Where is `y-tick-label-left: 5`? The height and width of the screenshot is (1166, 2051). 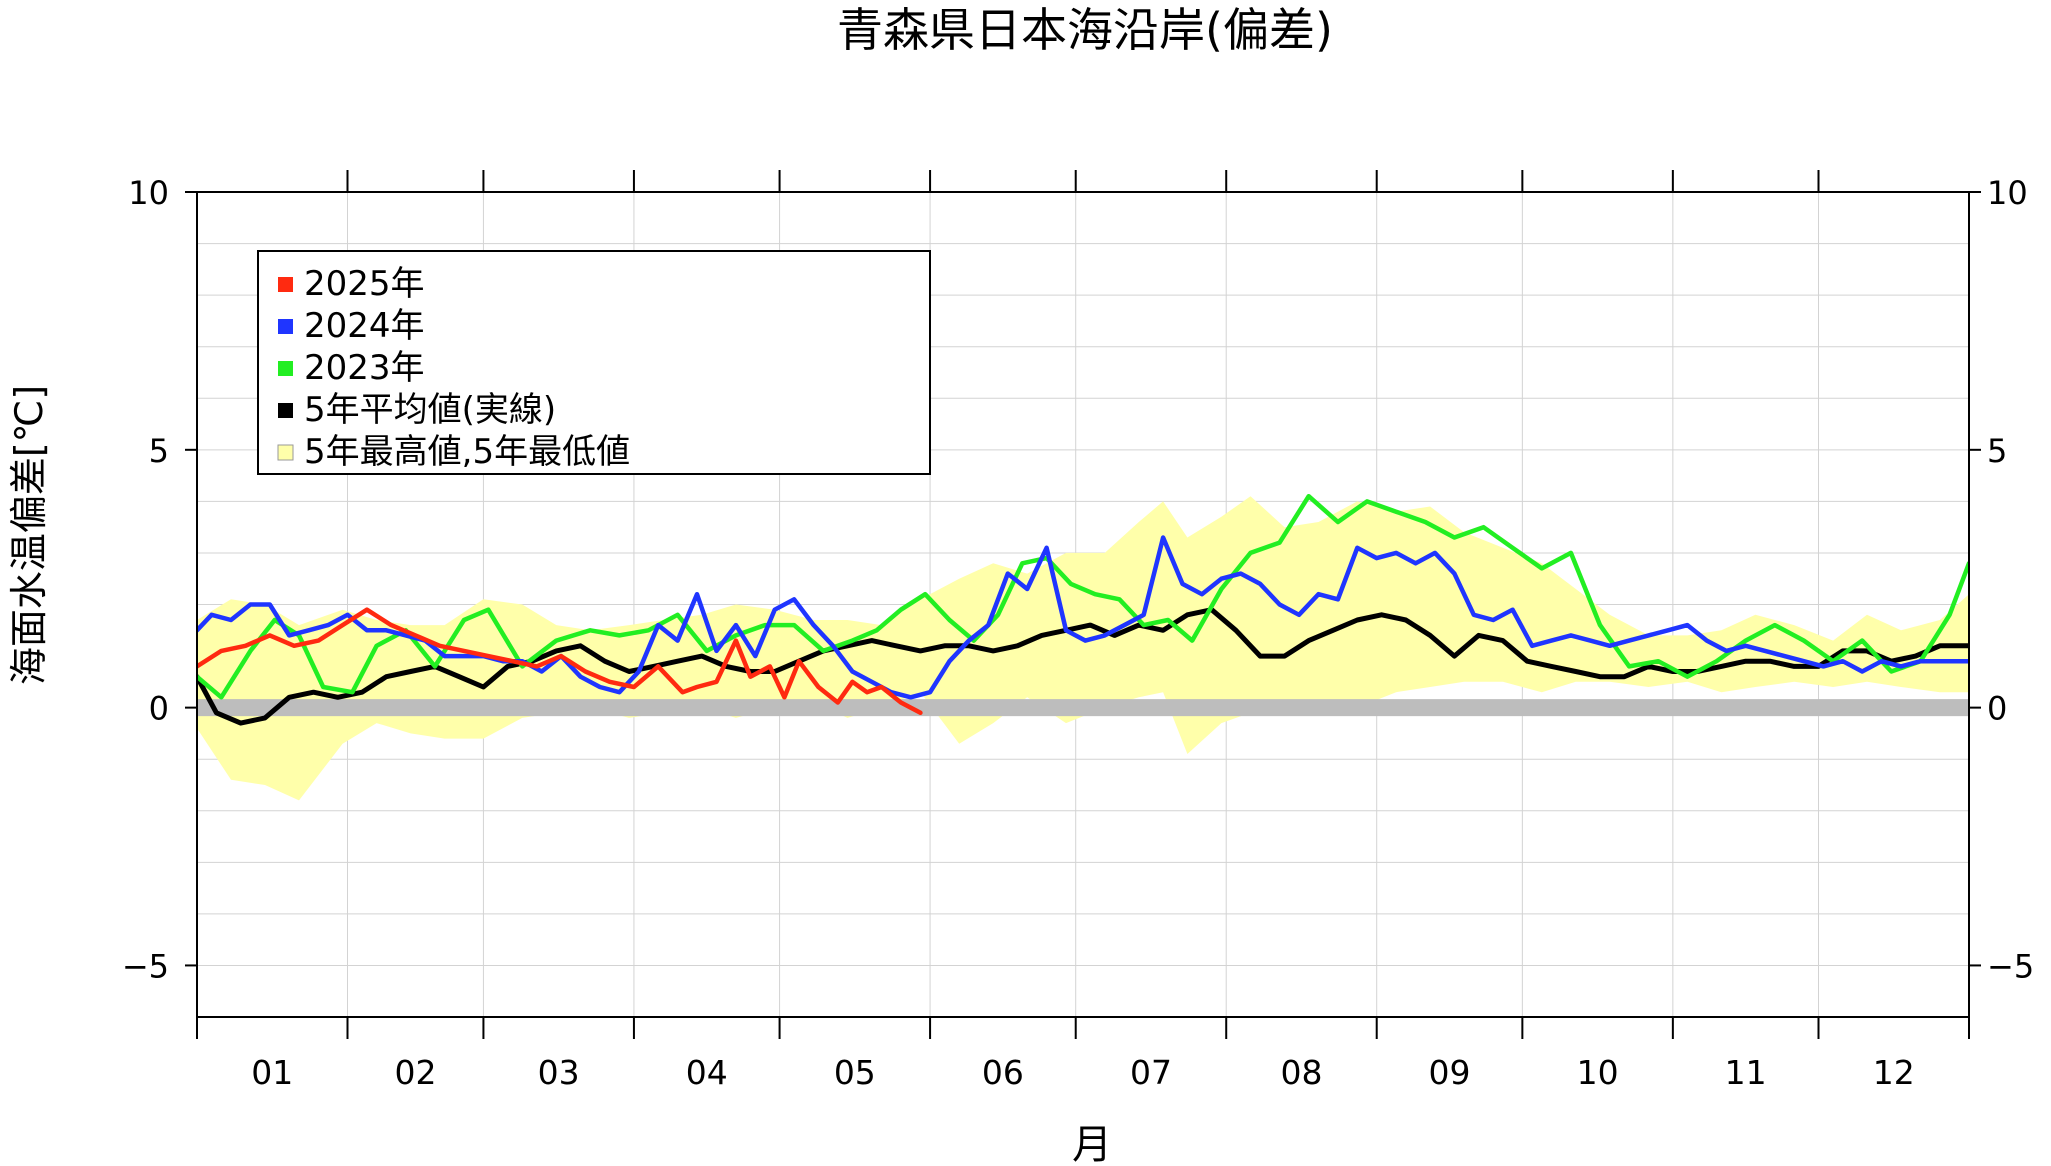 y-tick-label-left: 5 is located at coordinates (159, 451).